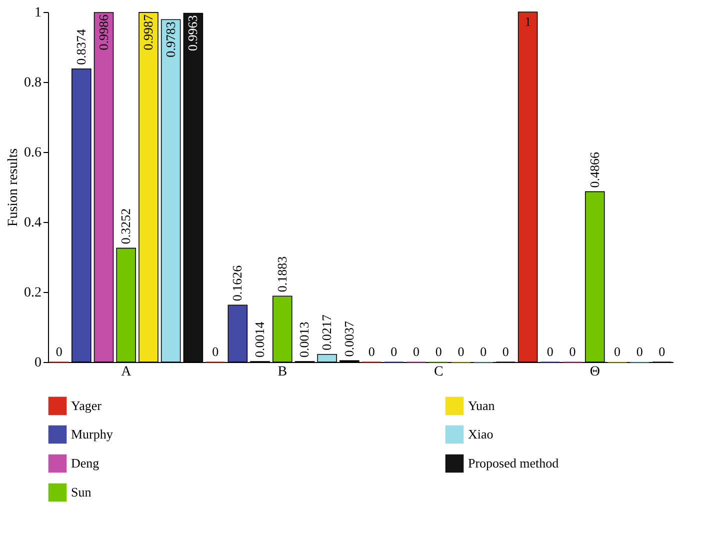 This screenshot has width=704, height=533. Describe the element at coordinates (481, 434) in the screenshot. I see `legend-label: Xiao` at that location.